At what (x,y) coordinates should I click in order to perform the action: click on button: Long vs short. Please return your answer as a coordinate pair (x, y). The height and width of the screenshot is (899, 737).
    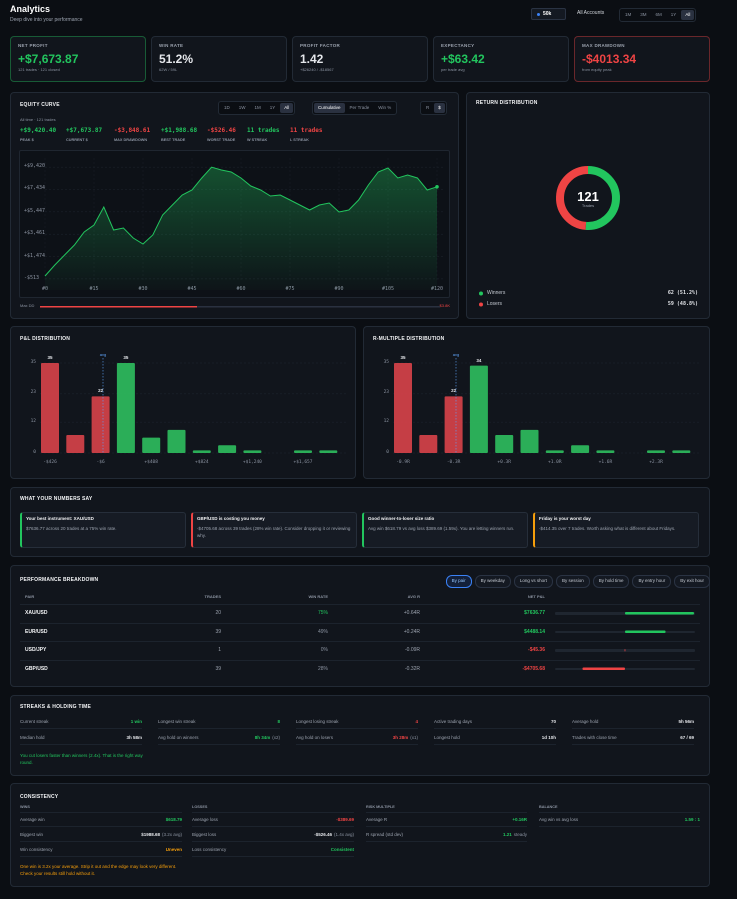
    Looking at the image, I should click on (533, 581).